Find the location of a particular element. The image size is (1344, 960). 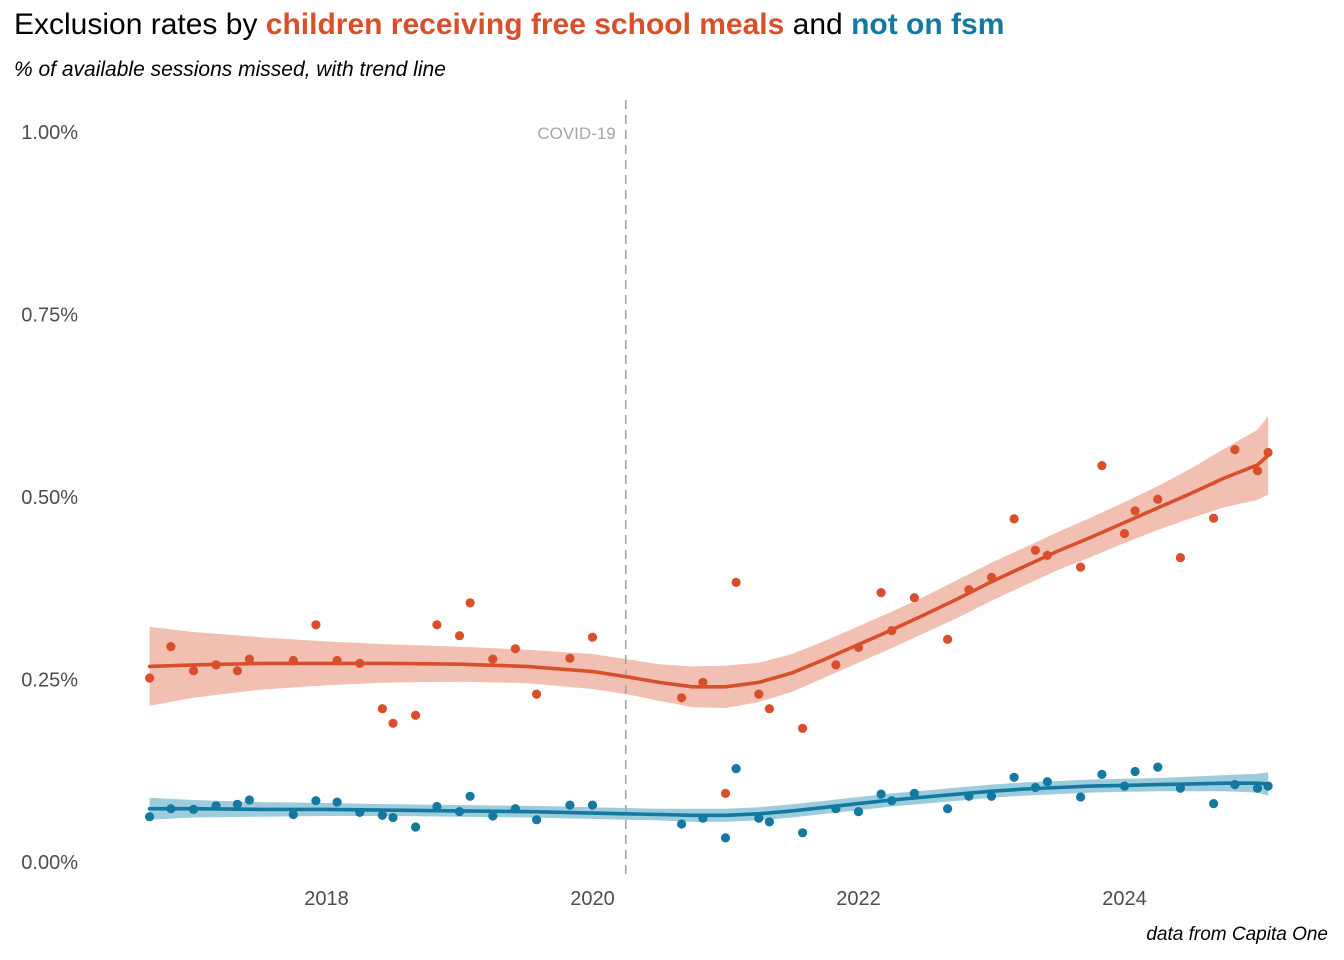

x-tick-label: 2020 is located at coordinates (592, 899).